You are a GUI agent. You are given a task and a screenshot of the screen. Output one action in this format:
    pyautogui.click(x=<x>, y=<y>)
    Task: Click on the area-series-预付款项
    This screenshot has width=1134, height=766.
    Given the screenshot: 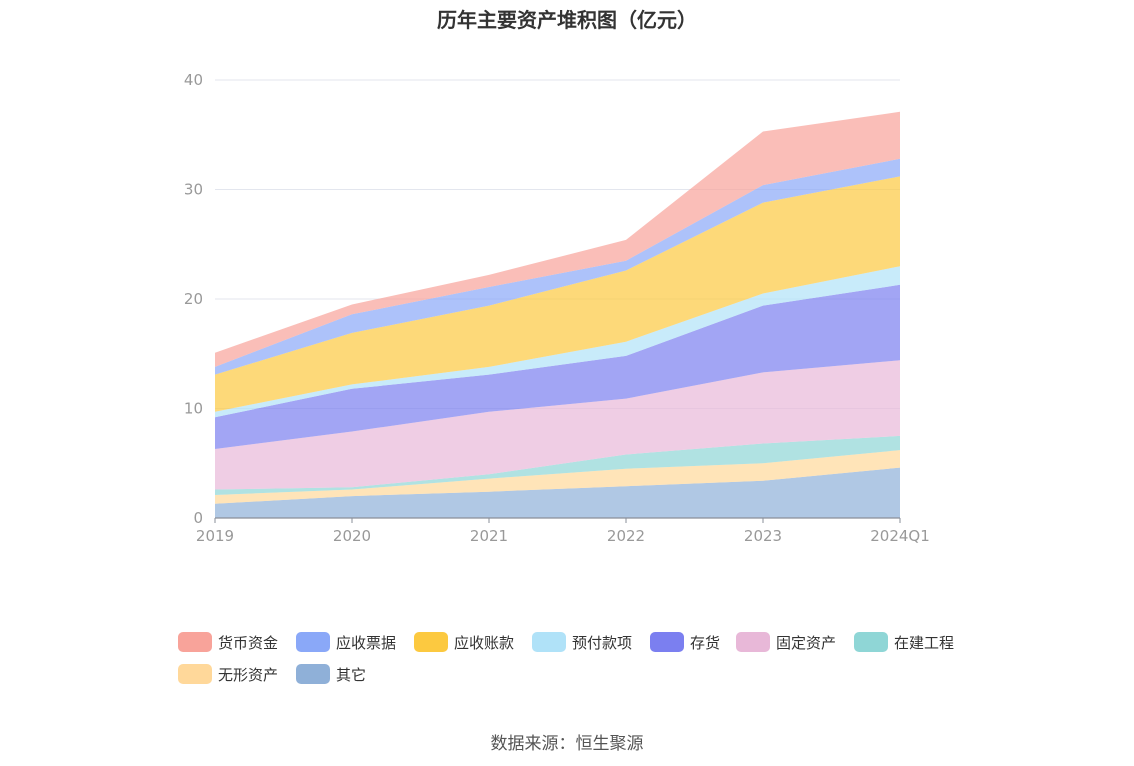 What is the action you would take?
    pyautogui.click(x=557, y=342)
    